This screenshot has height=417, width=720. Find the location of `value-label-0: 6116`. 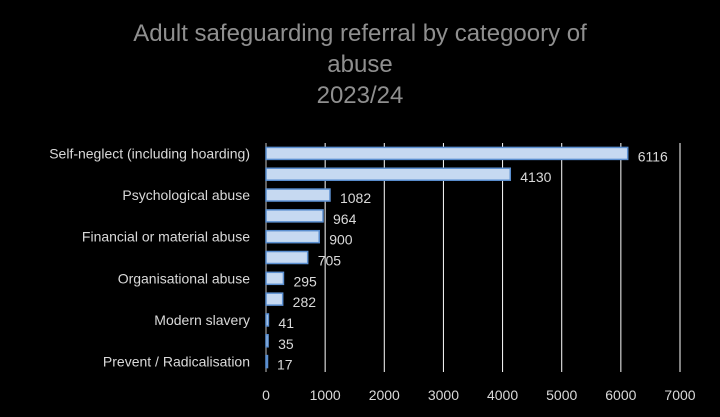

value-label-0: 6116 is located at coordinates (653, 156).